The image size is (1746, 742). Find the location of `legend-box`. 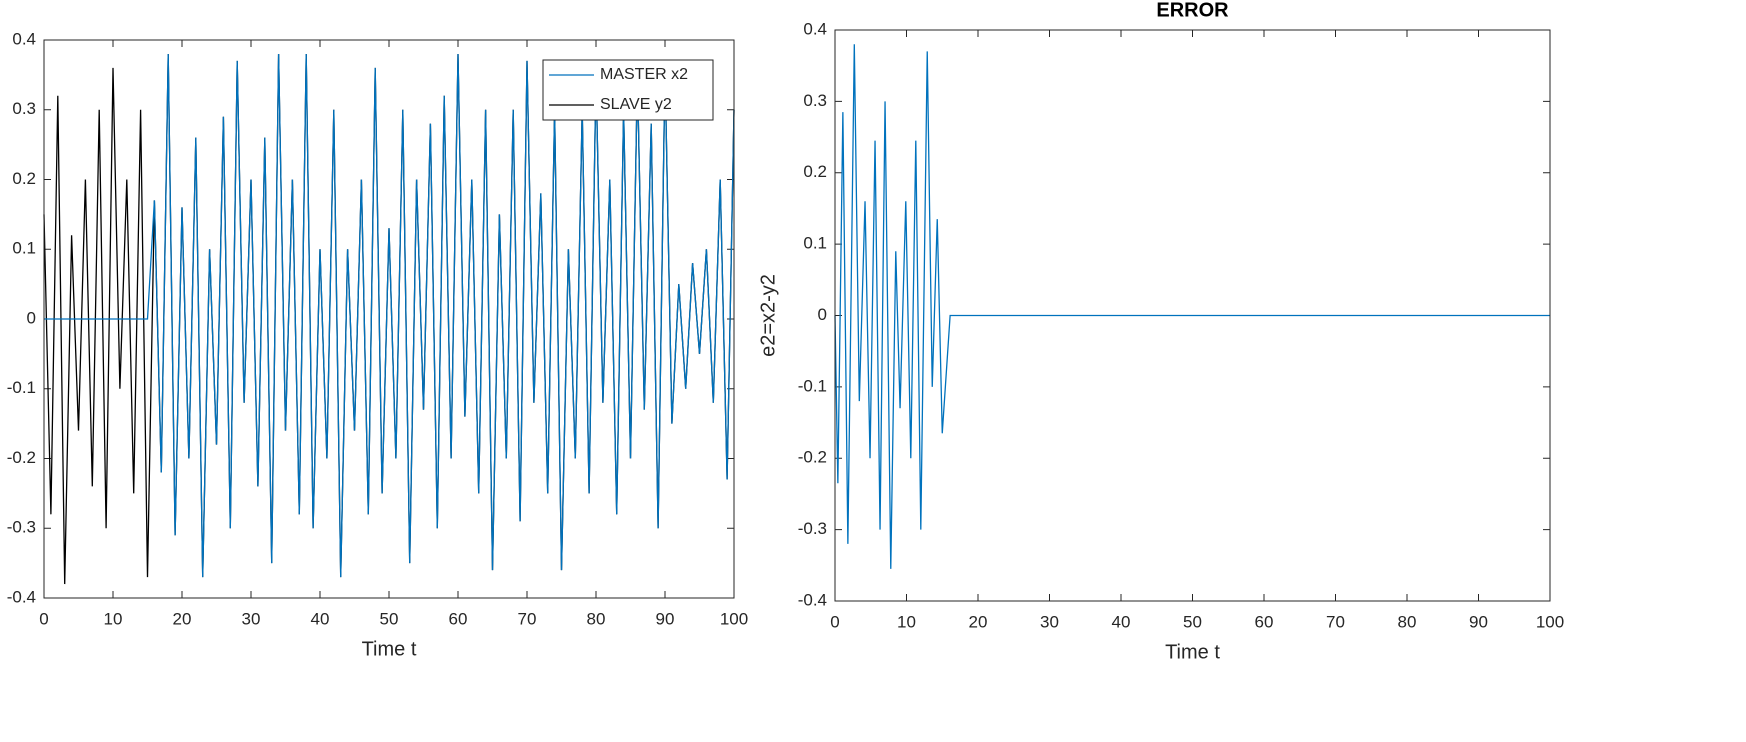

legend-box is located at coordinates (628, 90).